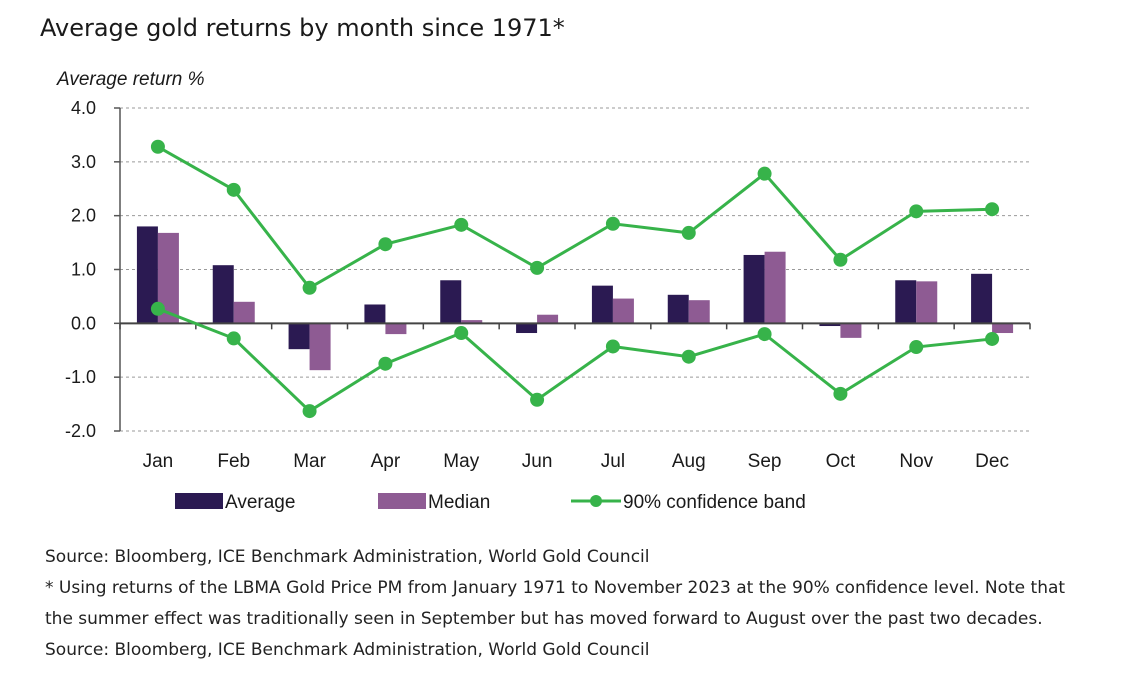 The image size is (1126, 684). Describe the element at coordinates (83, 162) in the screenshot. I see `y-tick-label: 3.0` at that location.